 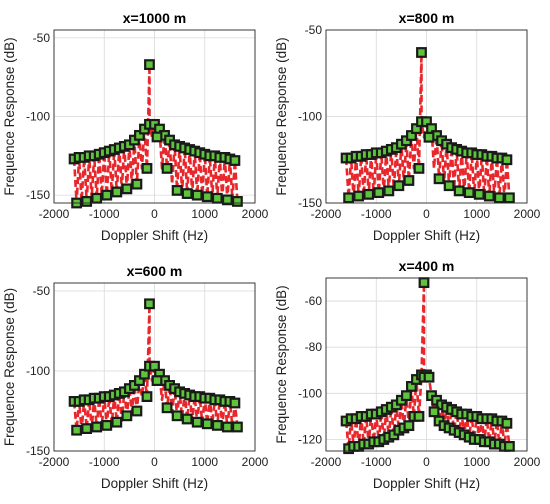 What do you see at coordinates (310, 439) in the screenshot?
I see `y-tick-label: -120` at bounding box center [310, 439].